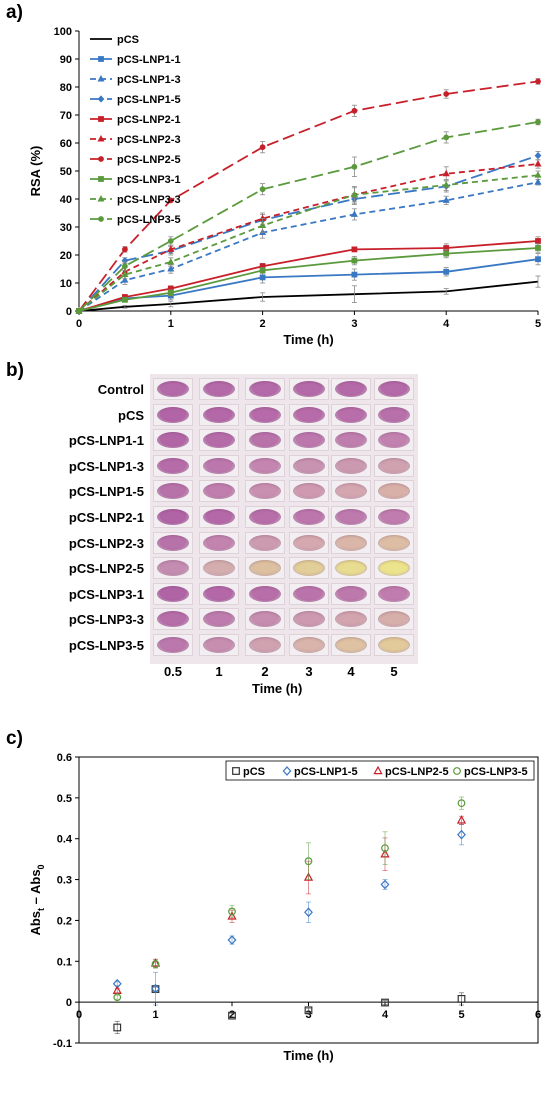 This screenshot has width=550, height=1093. Describe the element at coordinates (265, 671) in the screenshot. I see `well-column-label: 2` at that location.